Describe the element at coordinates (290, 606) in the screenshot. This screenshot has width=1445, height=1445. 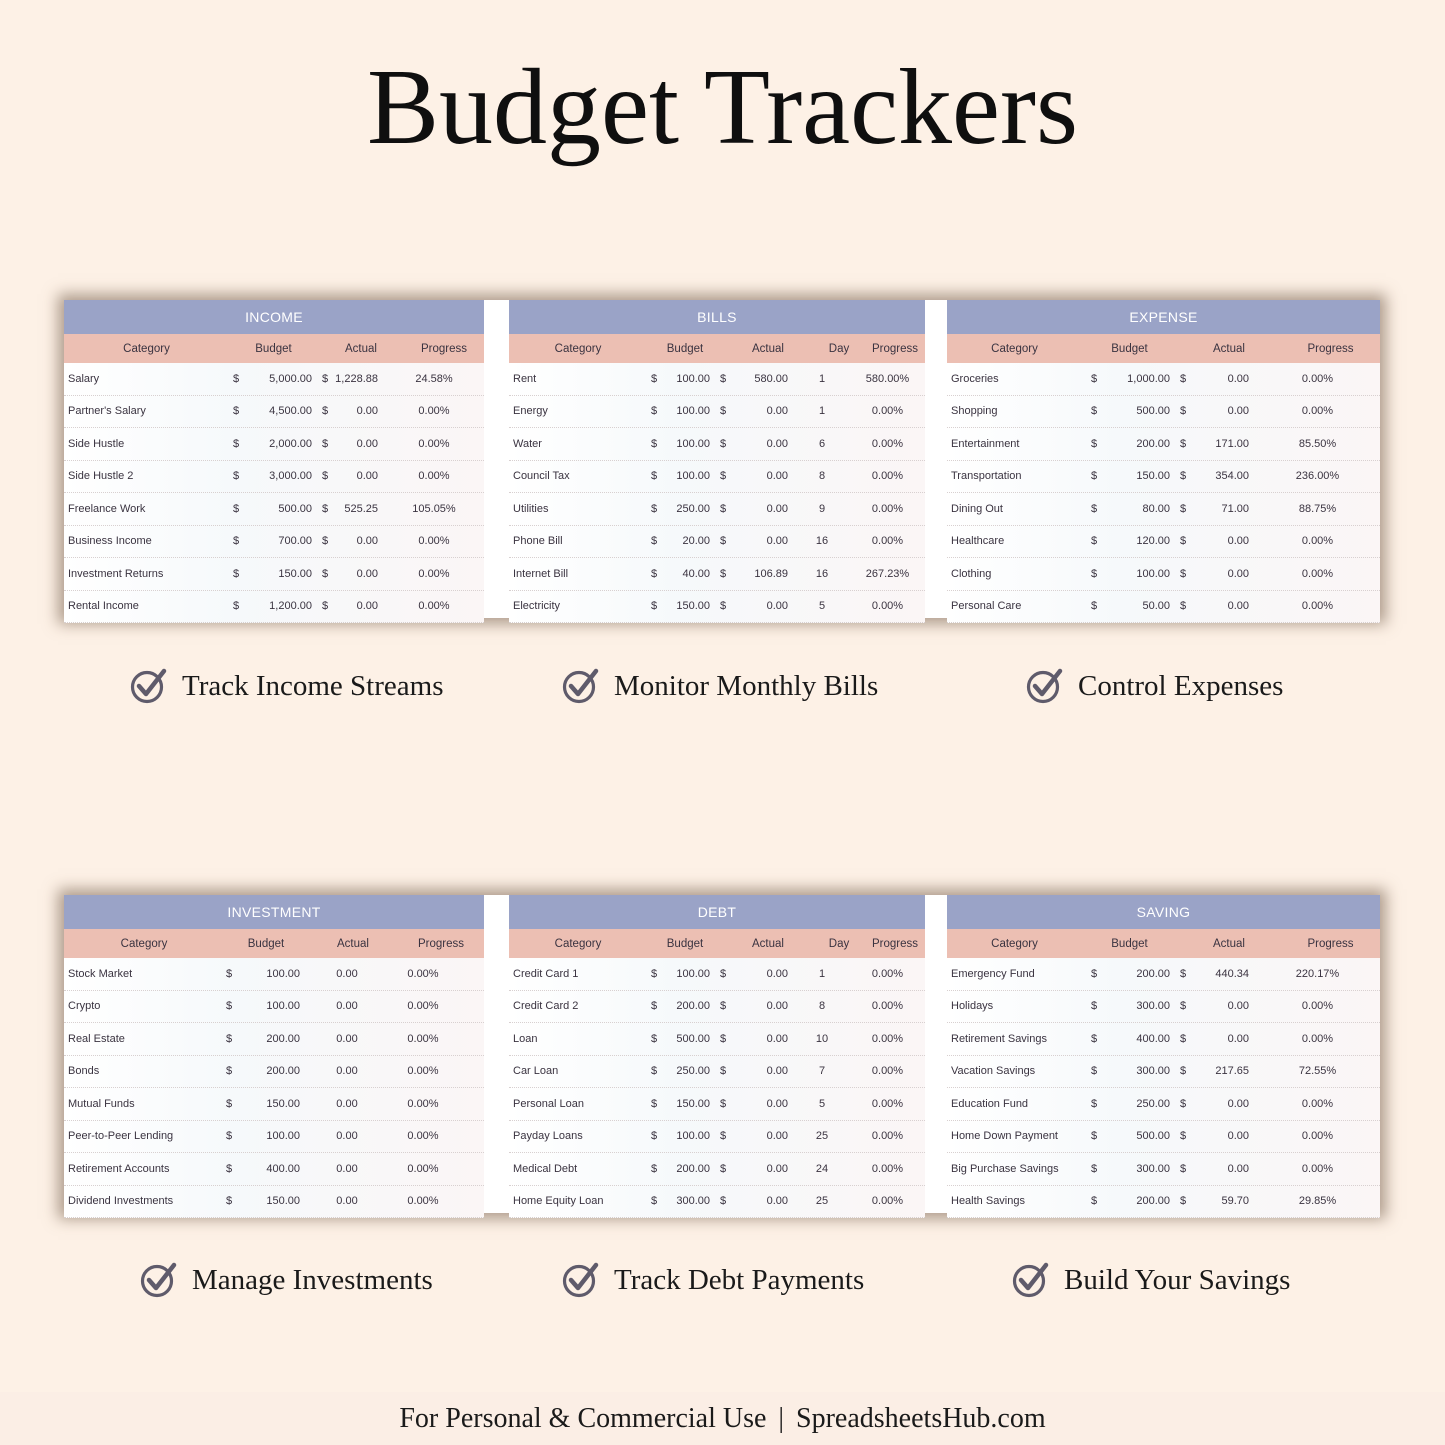
I see `budget-cell: 1,200.00` at that location.